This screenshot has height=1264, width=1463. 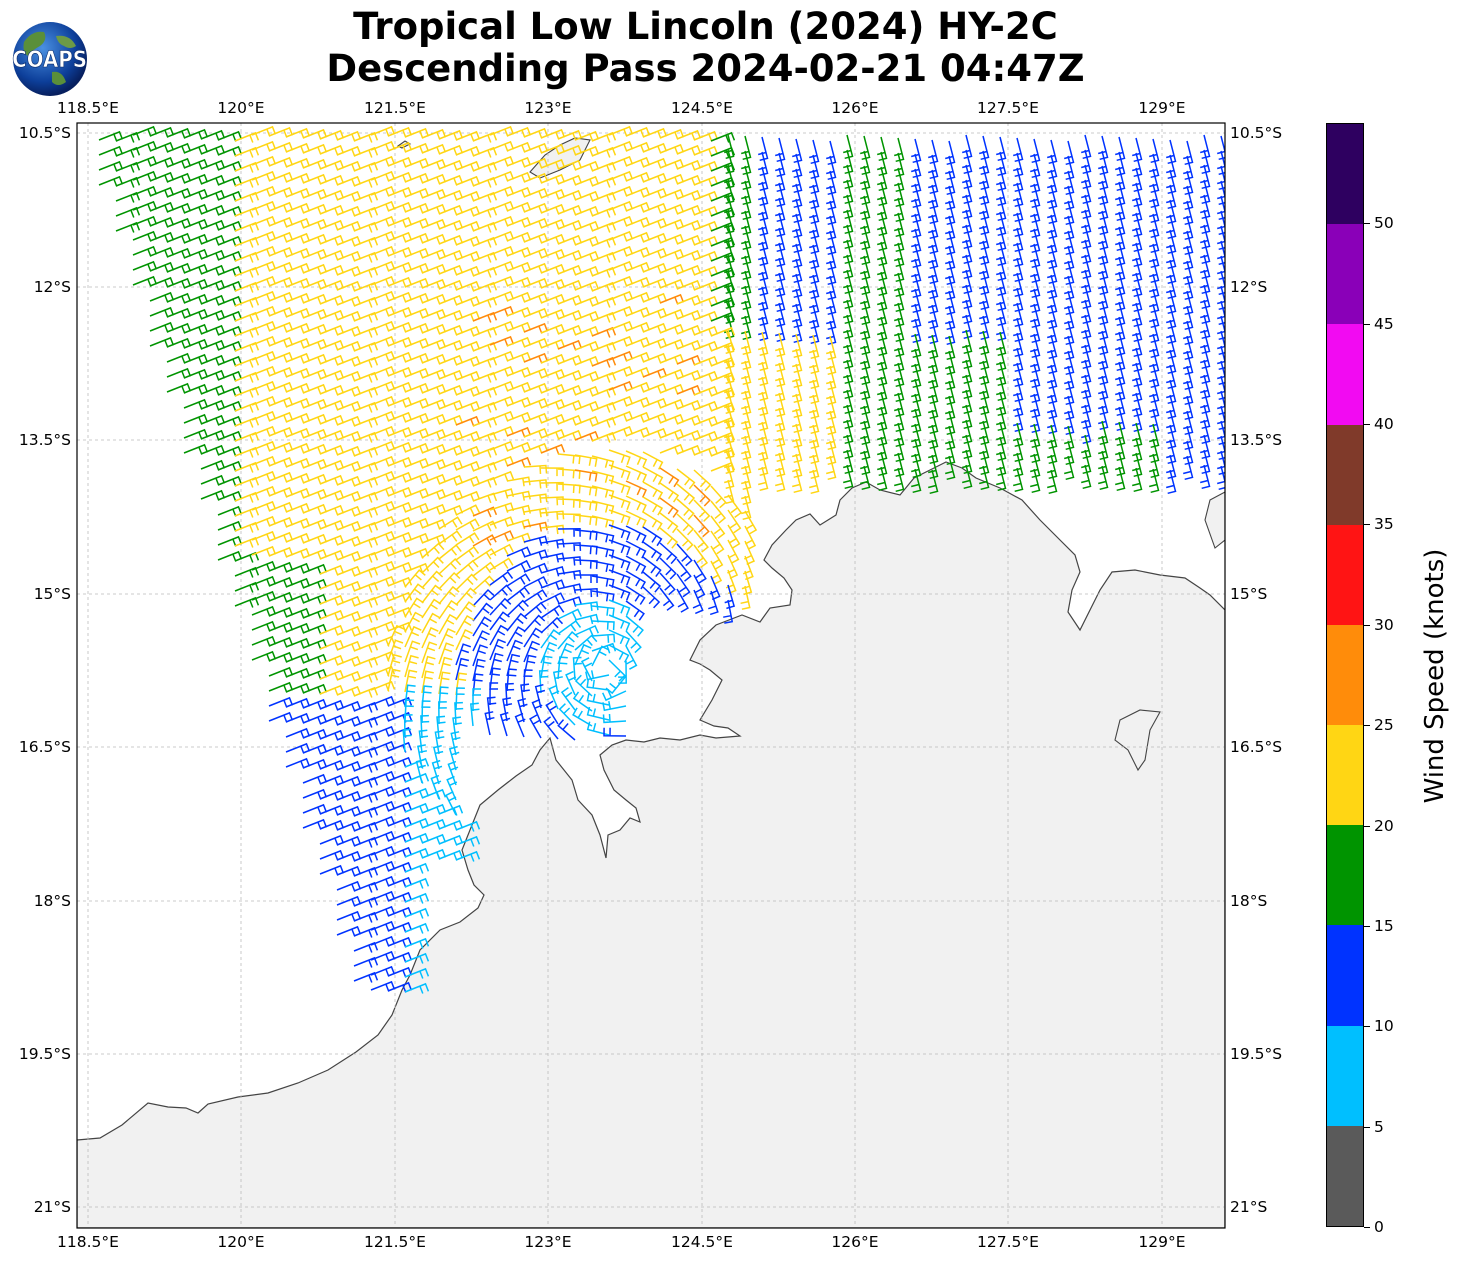 What do you see at coordinates (44, 440) in the screenshot?
I see `lat-label-left: 13.5°S` at bounding box center [44, 440].